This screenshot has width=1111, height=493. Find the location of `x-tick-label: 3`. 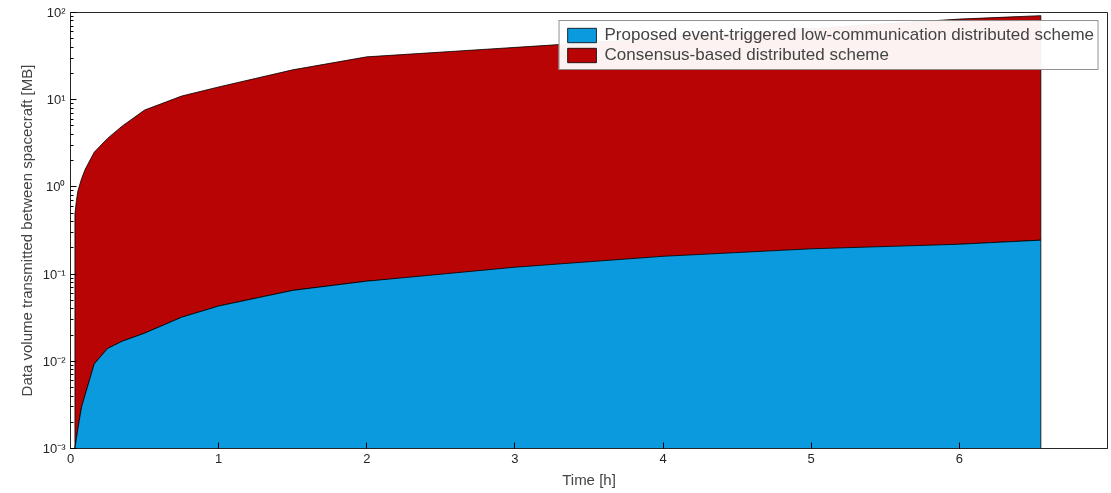

x-tick-label: 3 is located at coordinates (515, 458).